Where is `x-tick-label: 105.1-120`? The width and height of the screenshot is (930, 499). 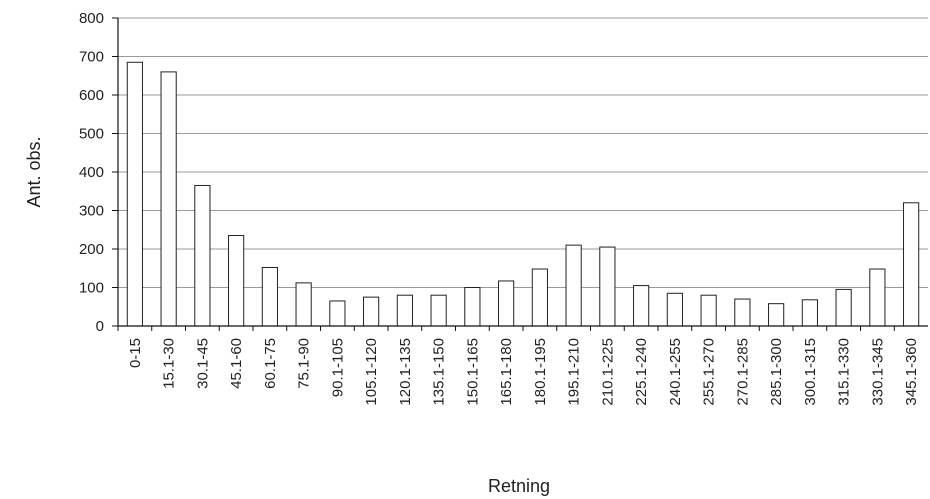 x-tick-label: 105.1-120 is located at coordinates (371, 372).